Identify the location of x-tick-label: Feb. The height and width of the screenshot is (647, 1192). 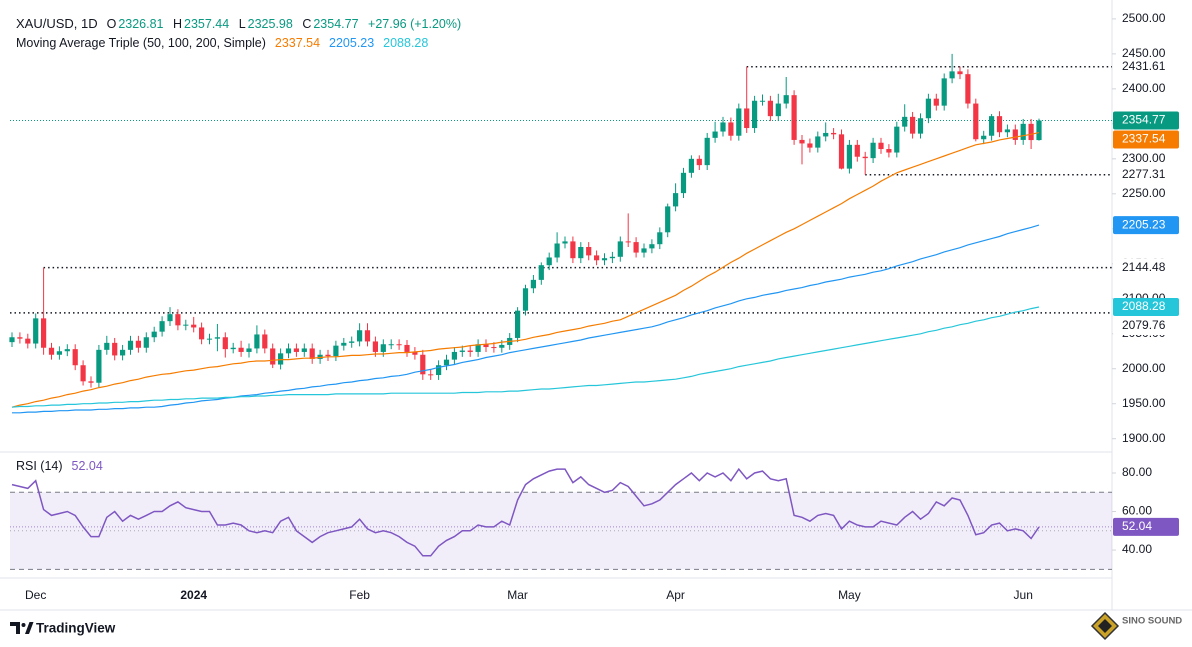
(359, 595).